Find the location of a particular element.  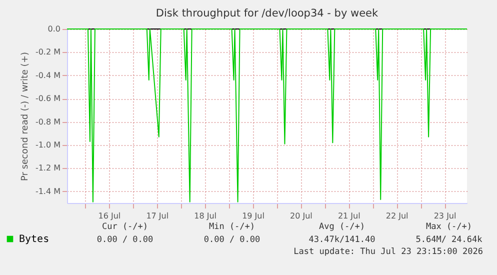

chart-title: Disk throughput for /dev/loop34 - by week is located at coordinates (268, 14).